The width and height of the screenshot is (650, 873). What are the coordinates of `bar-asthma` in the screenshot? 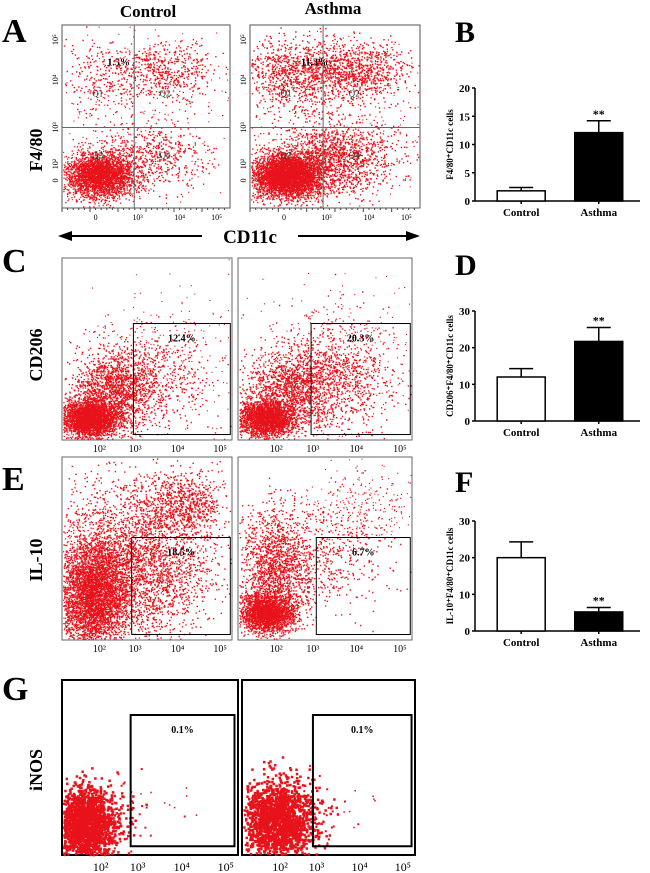 It's located at (599, 166).